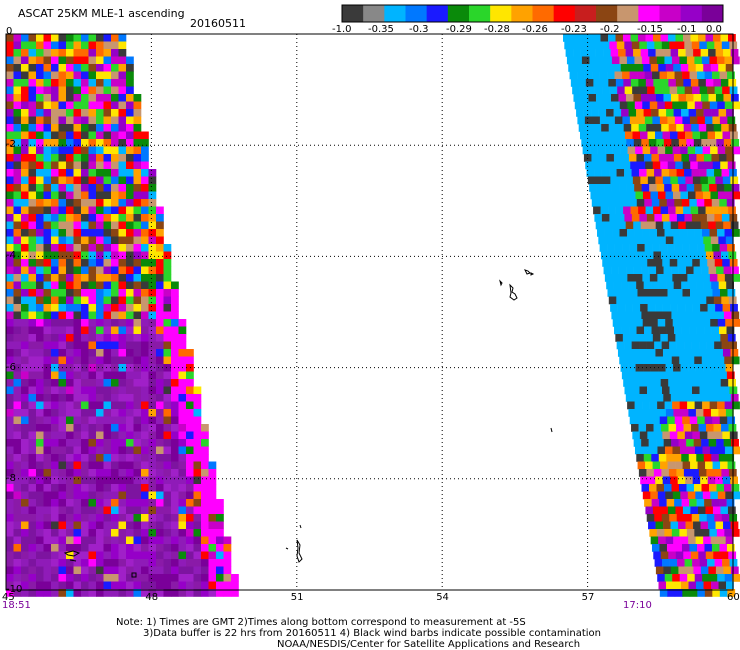 The image size is (740, 650). Describe the element at coordinates (299, 551) in the screenshot. I see `coastline` at that location.